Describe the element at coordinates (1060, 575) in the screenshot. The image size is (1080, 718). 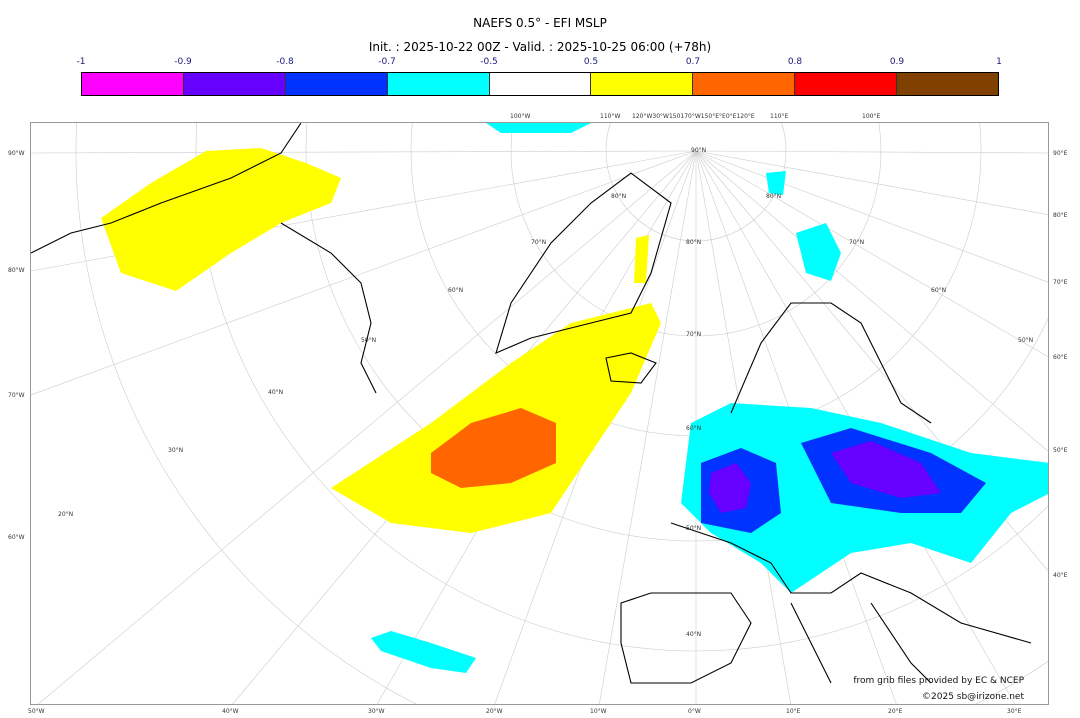
I see `axis-label: 40°E` at that location.